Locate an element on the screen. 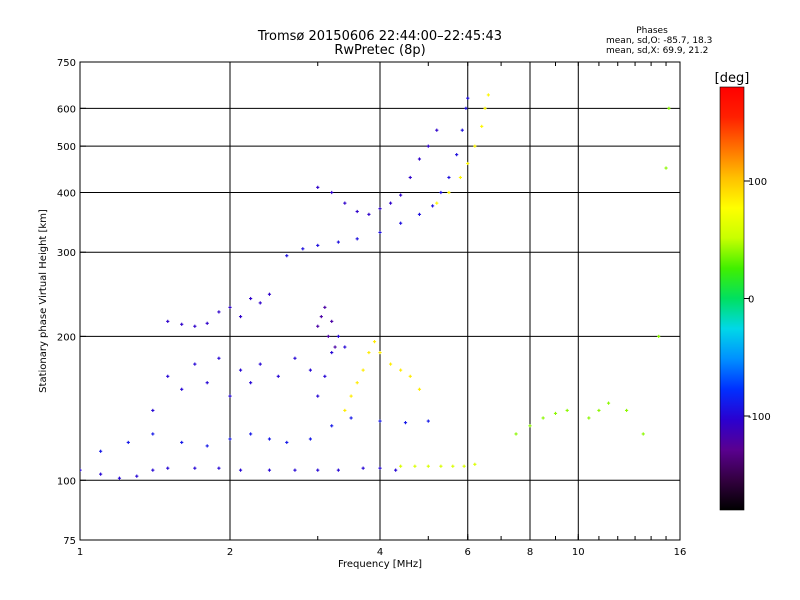 This screenshot has width=800, height=600. x-tick-label: 10 is located at coordinates (578, 552).